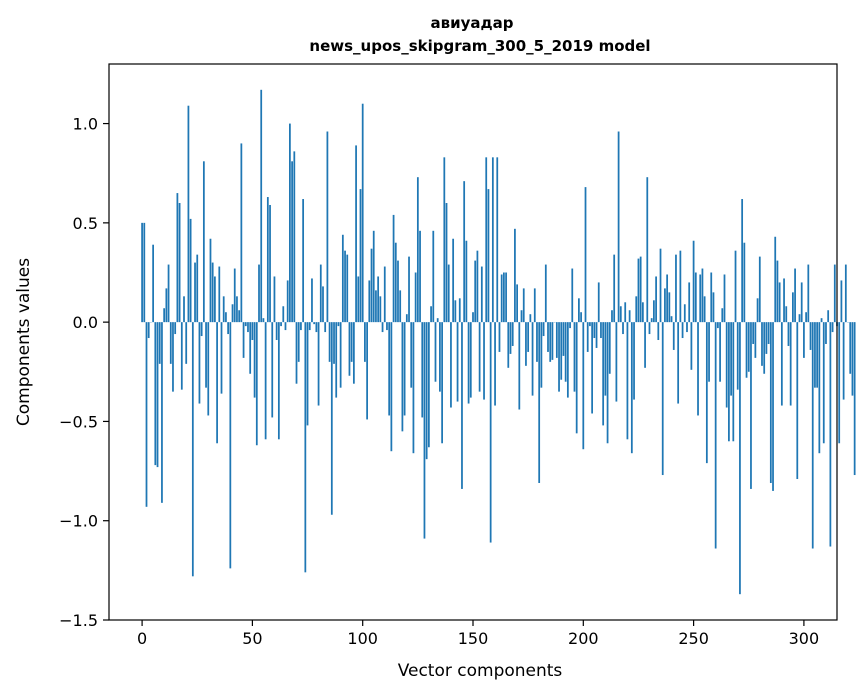  What do you see at coordinates (804, 638) in the screenshot?
I see `x-tick-label: 300` at bounding box center [804, 638].